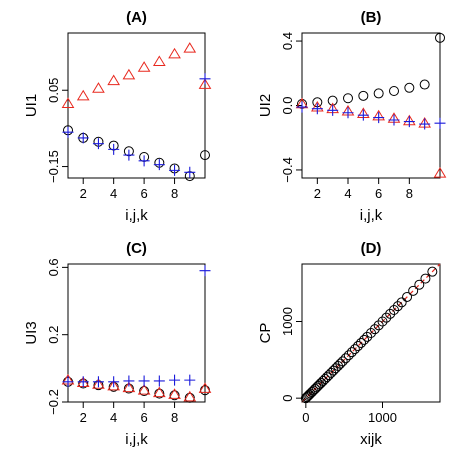  Describe the element at coordinates (371, 248) in the screenshot. I see `chart-title: (D)` at that location.